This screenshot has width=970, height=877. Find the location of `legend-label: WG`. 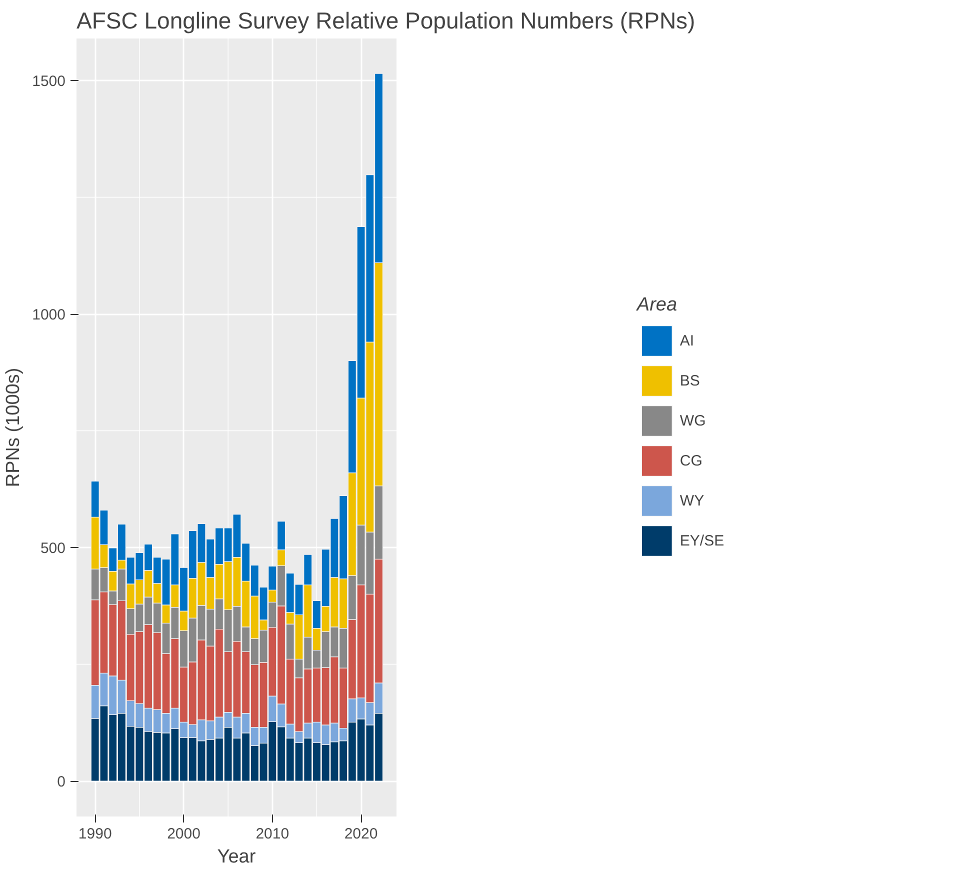

legend-label: WG is located at coordinates (693, 420).